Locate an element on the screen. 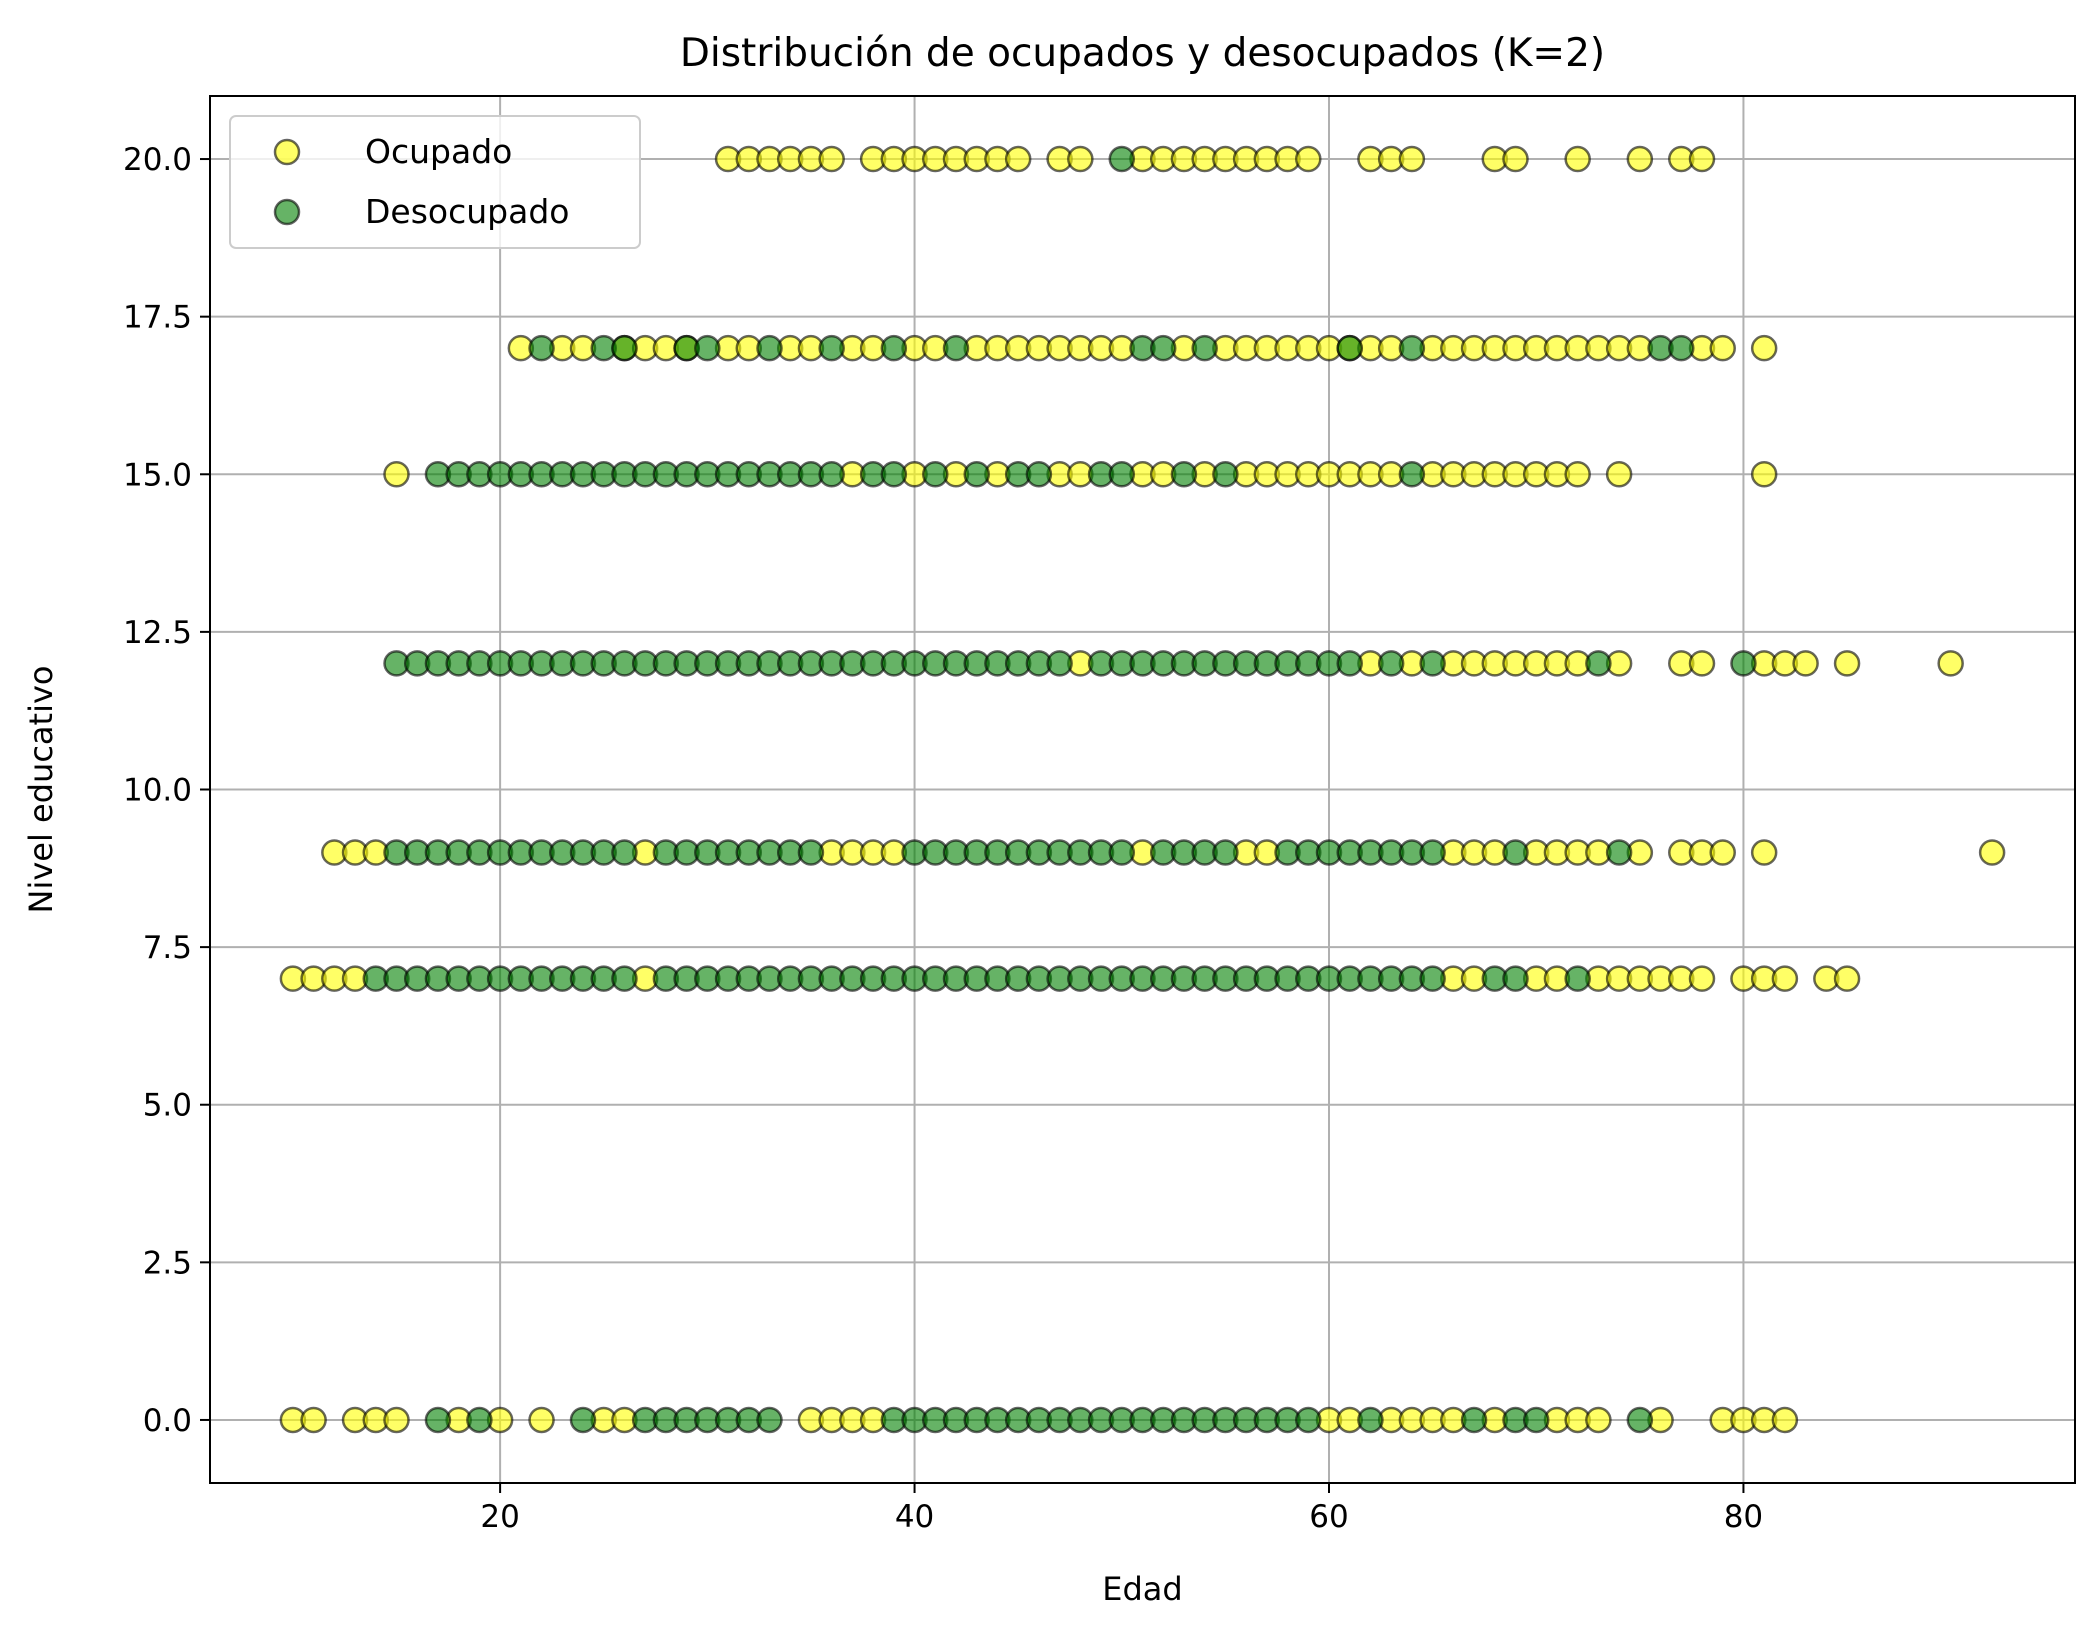 The image size is (2098, 1636). y-tick-label: 10.0 is located at coordinates (157, 791).